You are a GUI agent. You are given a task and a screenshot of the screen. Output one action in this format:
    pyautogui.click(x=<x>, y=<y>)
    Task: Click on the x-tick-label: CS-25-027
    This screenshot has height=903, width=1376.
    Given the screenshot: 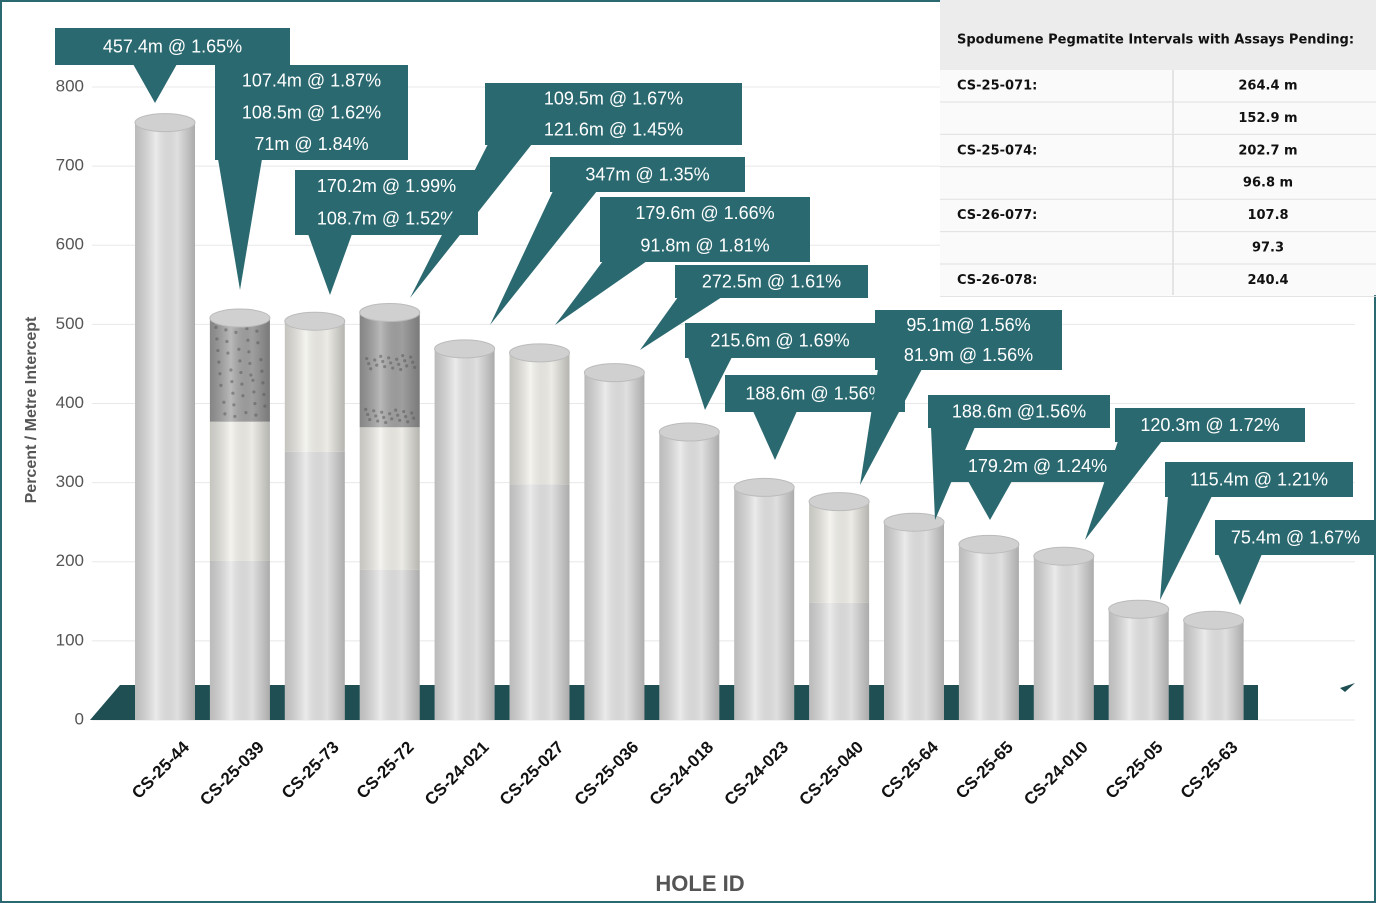 What is the action you would take?
    pyautogui.click(x=532, y=774)
    